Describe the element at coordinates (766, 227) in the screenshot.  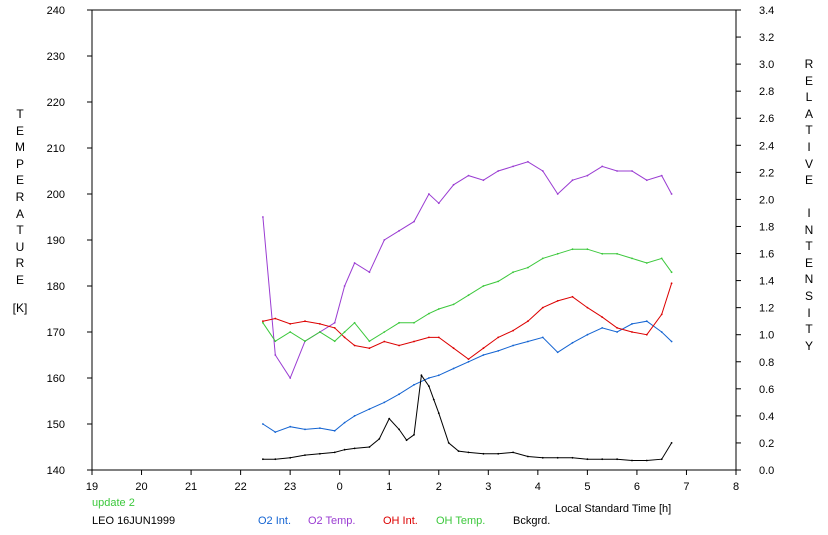
I see `y-right-tick-label: 1.8` at that location.